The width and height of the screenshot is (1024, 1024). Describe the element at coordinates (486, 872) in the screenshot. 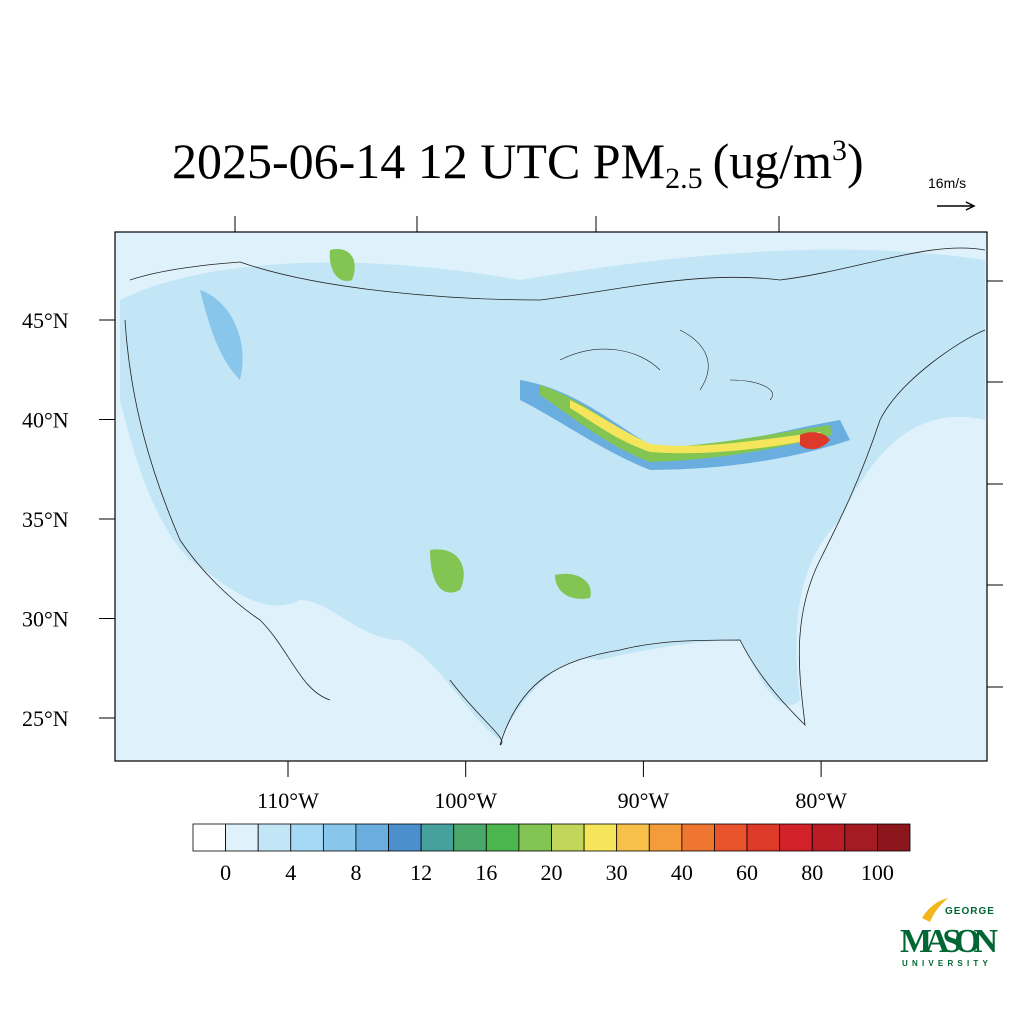

I see `colorbar-tick-label: 16` at that location.